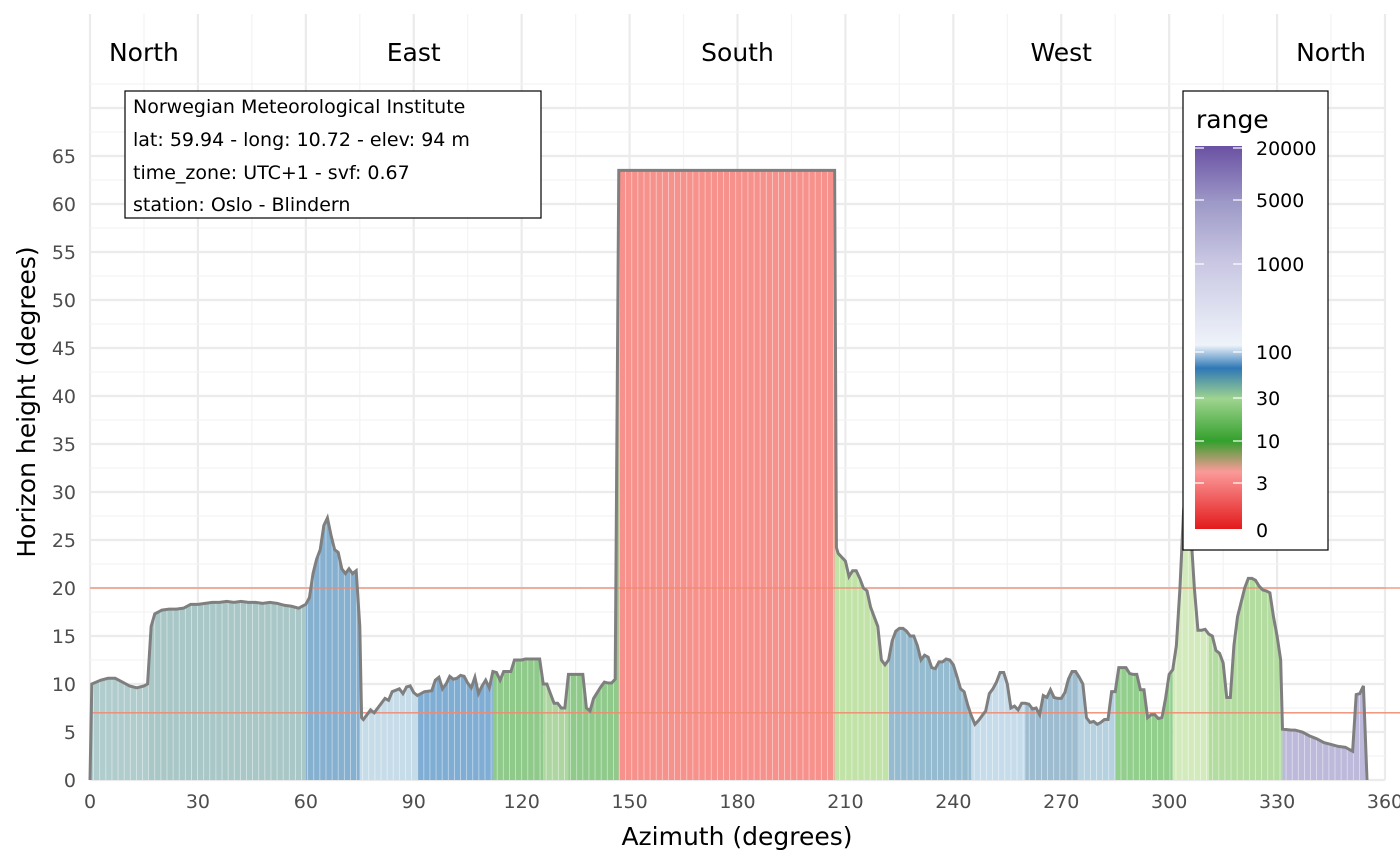  I want to click on x-tick-label: 90, so click(414, 802).